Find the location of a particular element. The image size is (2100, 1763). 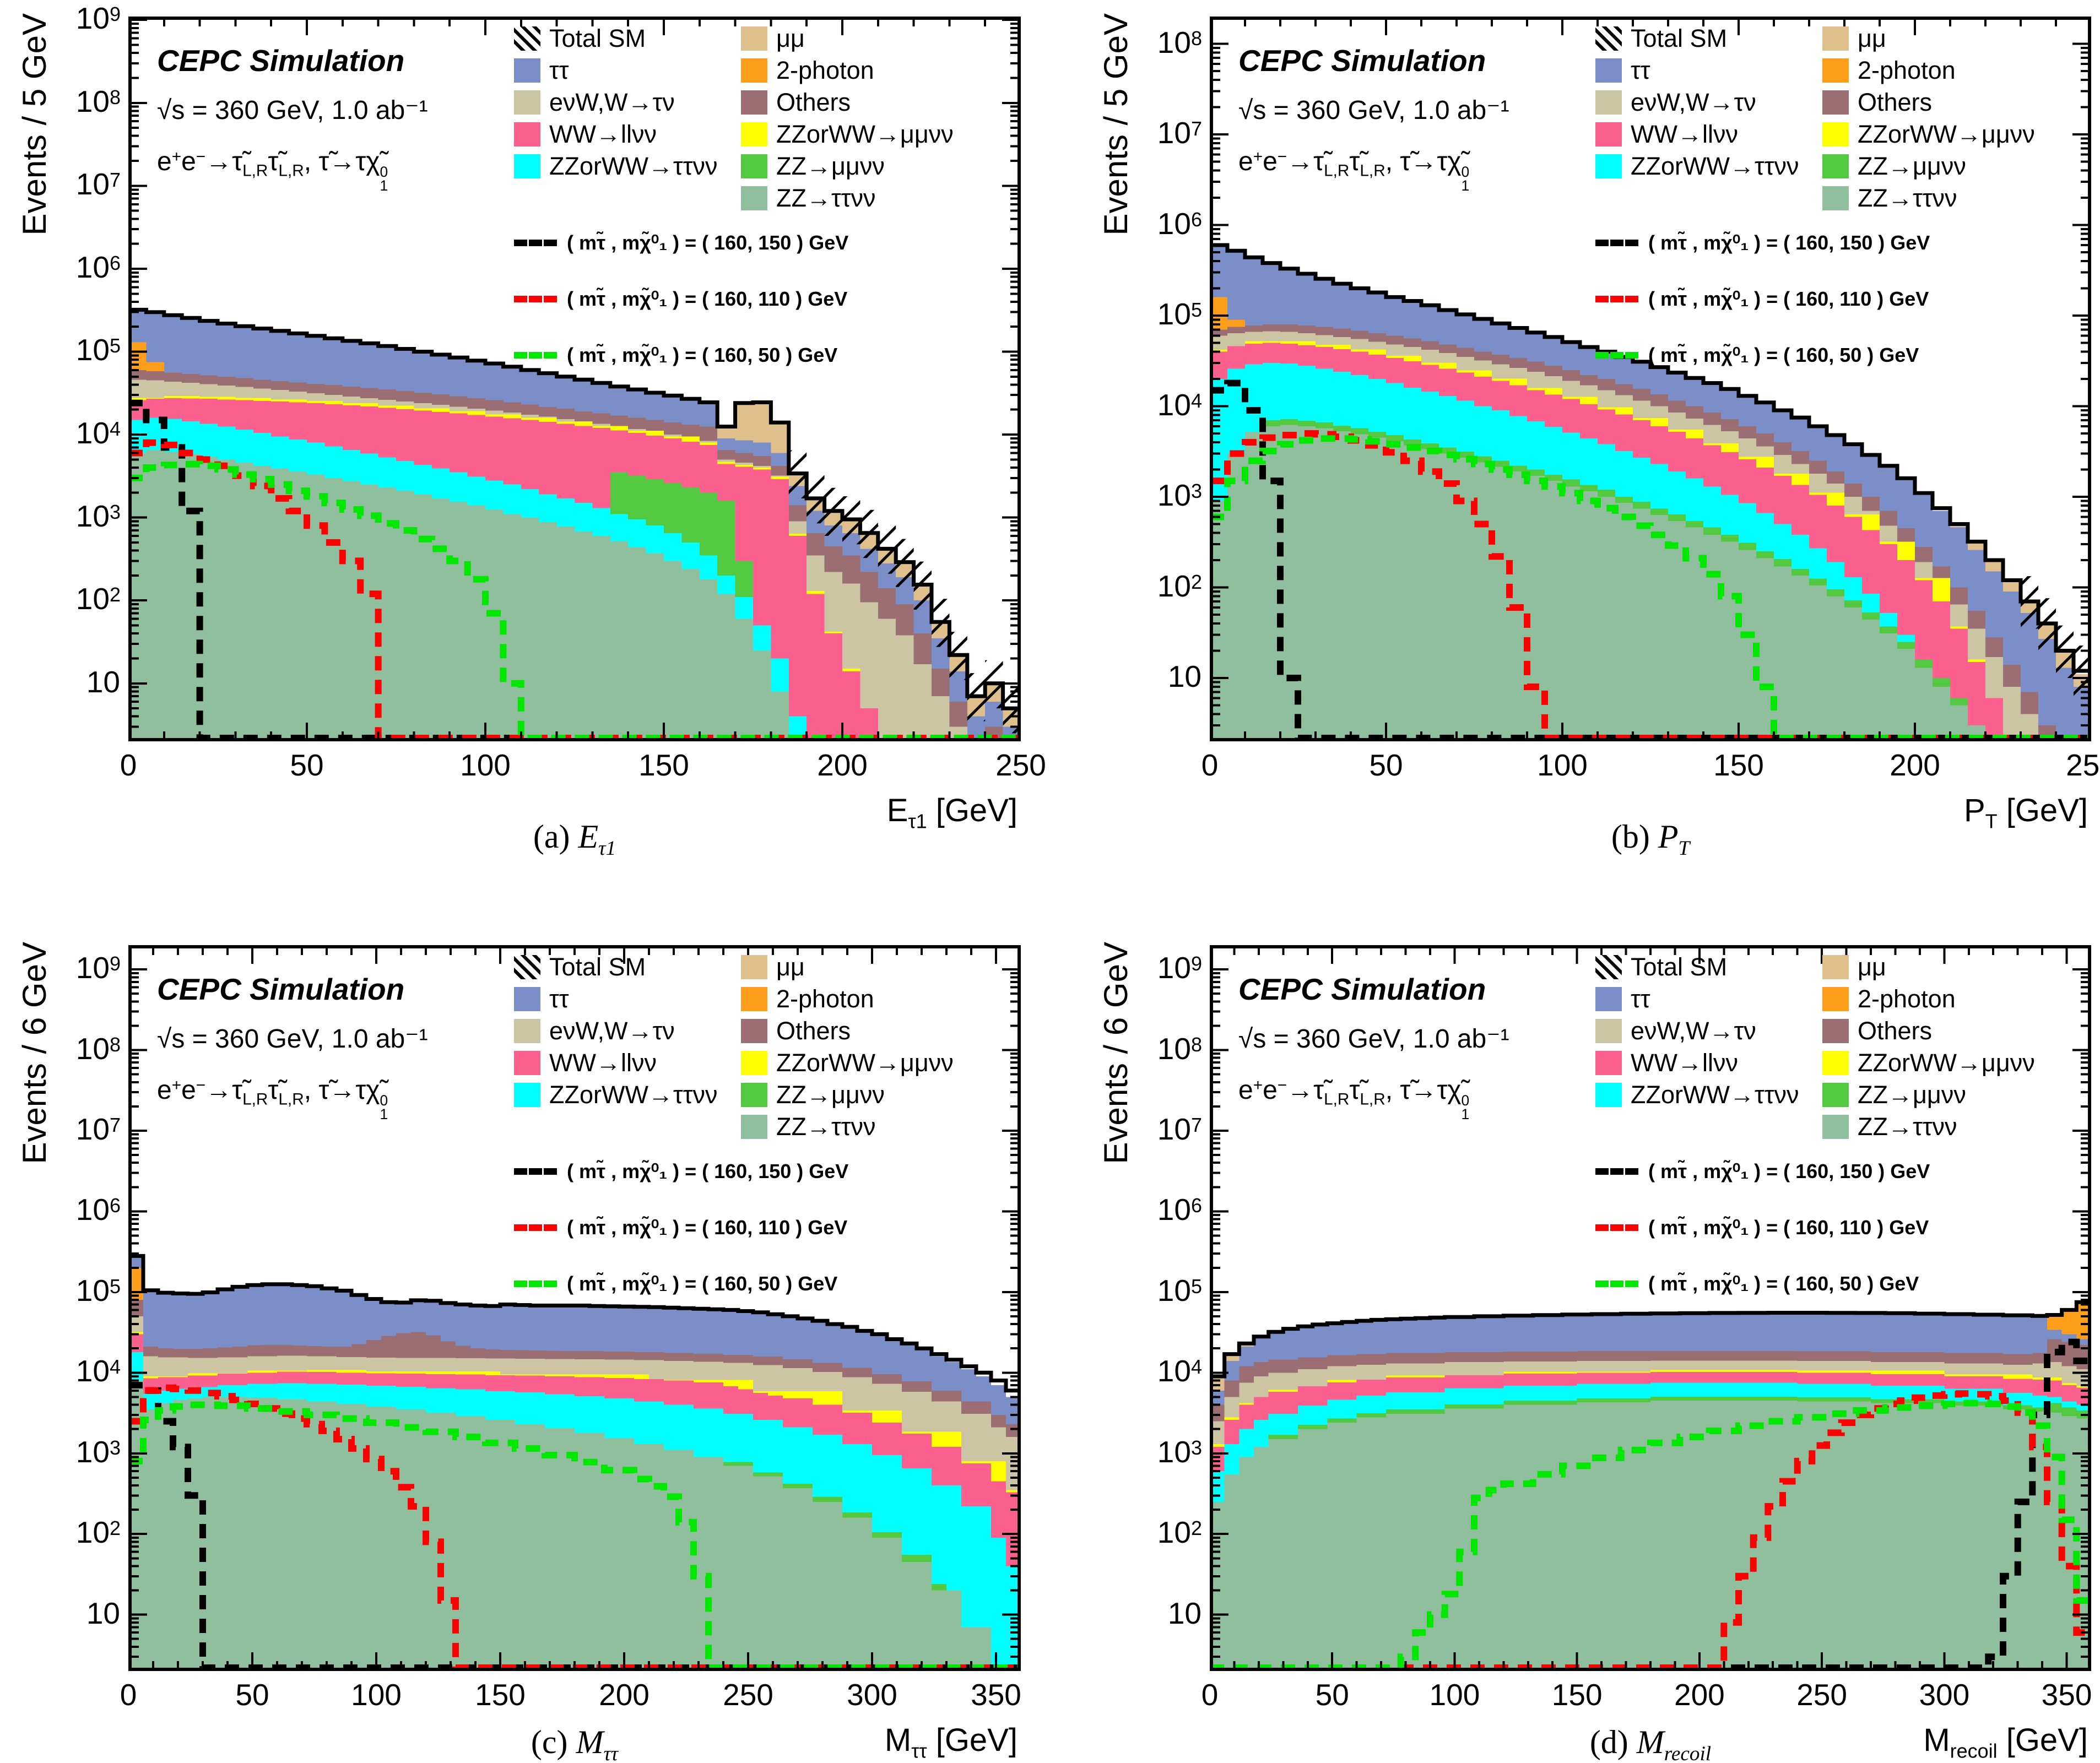

legend-item-others: Others is located at coordinates (796, 103).